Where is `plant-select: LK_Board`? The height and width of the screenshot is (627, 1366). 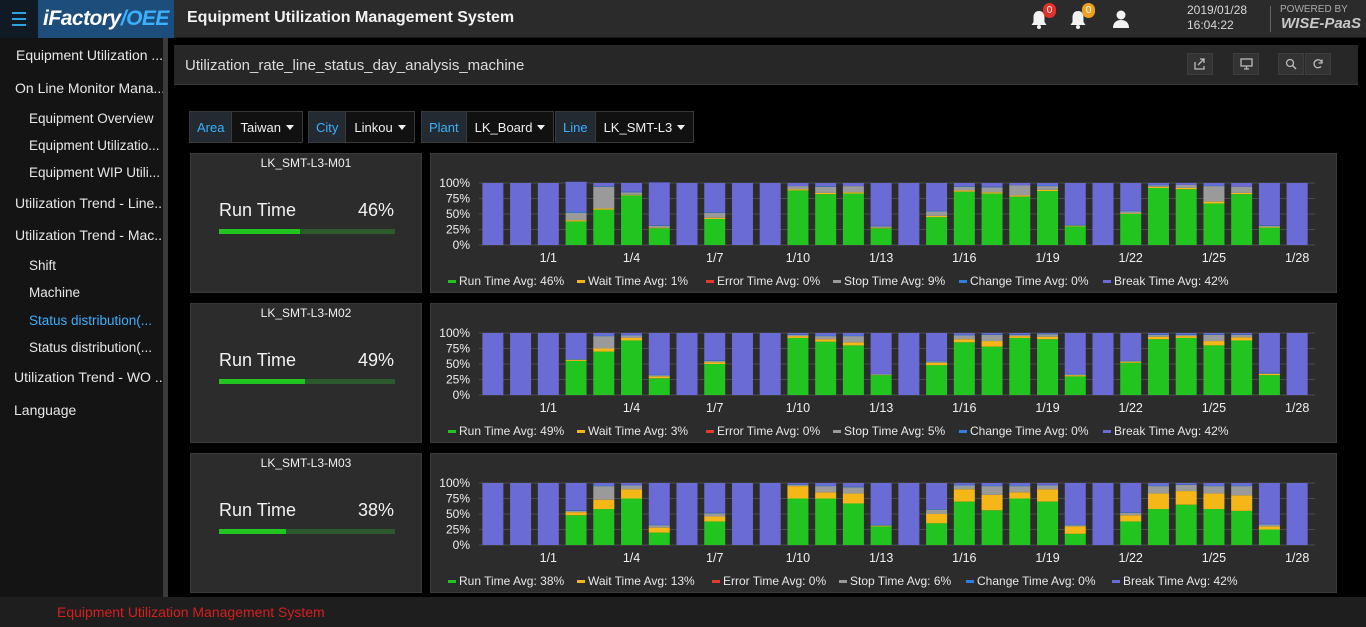 plant-select: LK_Board is located at coordinates (510, 127).